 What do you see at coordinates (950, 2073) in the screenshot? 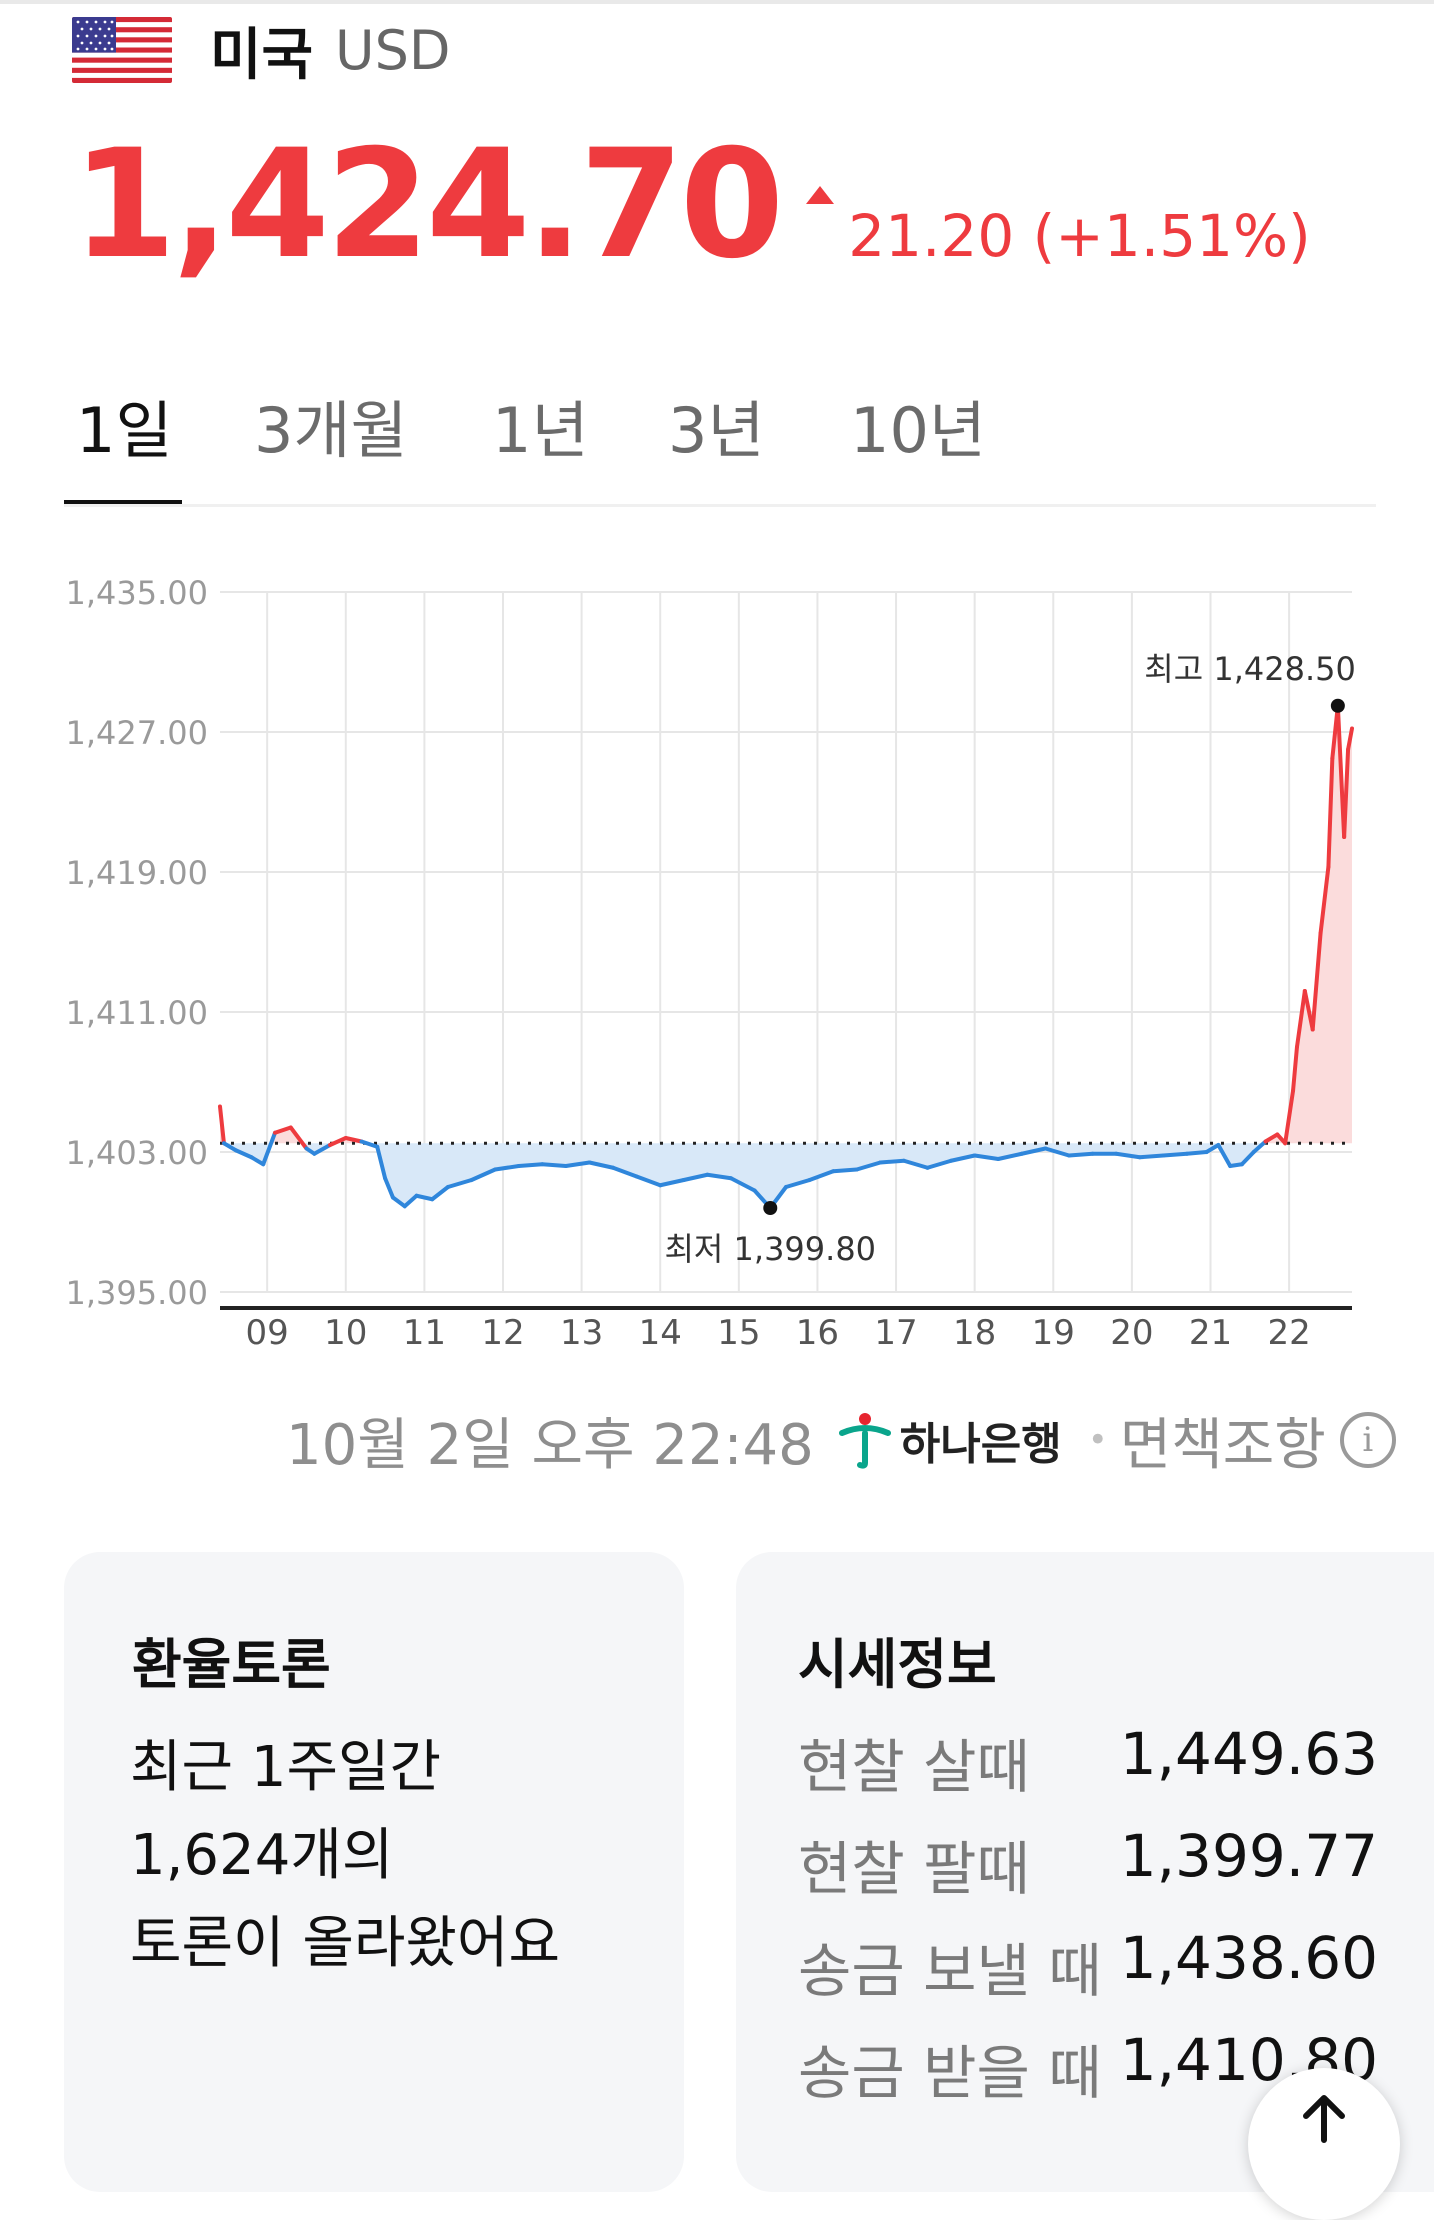
I see `quote-label: 송금 받을 때` at bounding box center [950, 2073].